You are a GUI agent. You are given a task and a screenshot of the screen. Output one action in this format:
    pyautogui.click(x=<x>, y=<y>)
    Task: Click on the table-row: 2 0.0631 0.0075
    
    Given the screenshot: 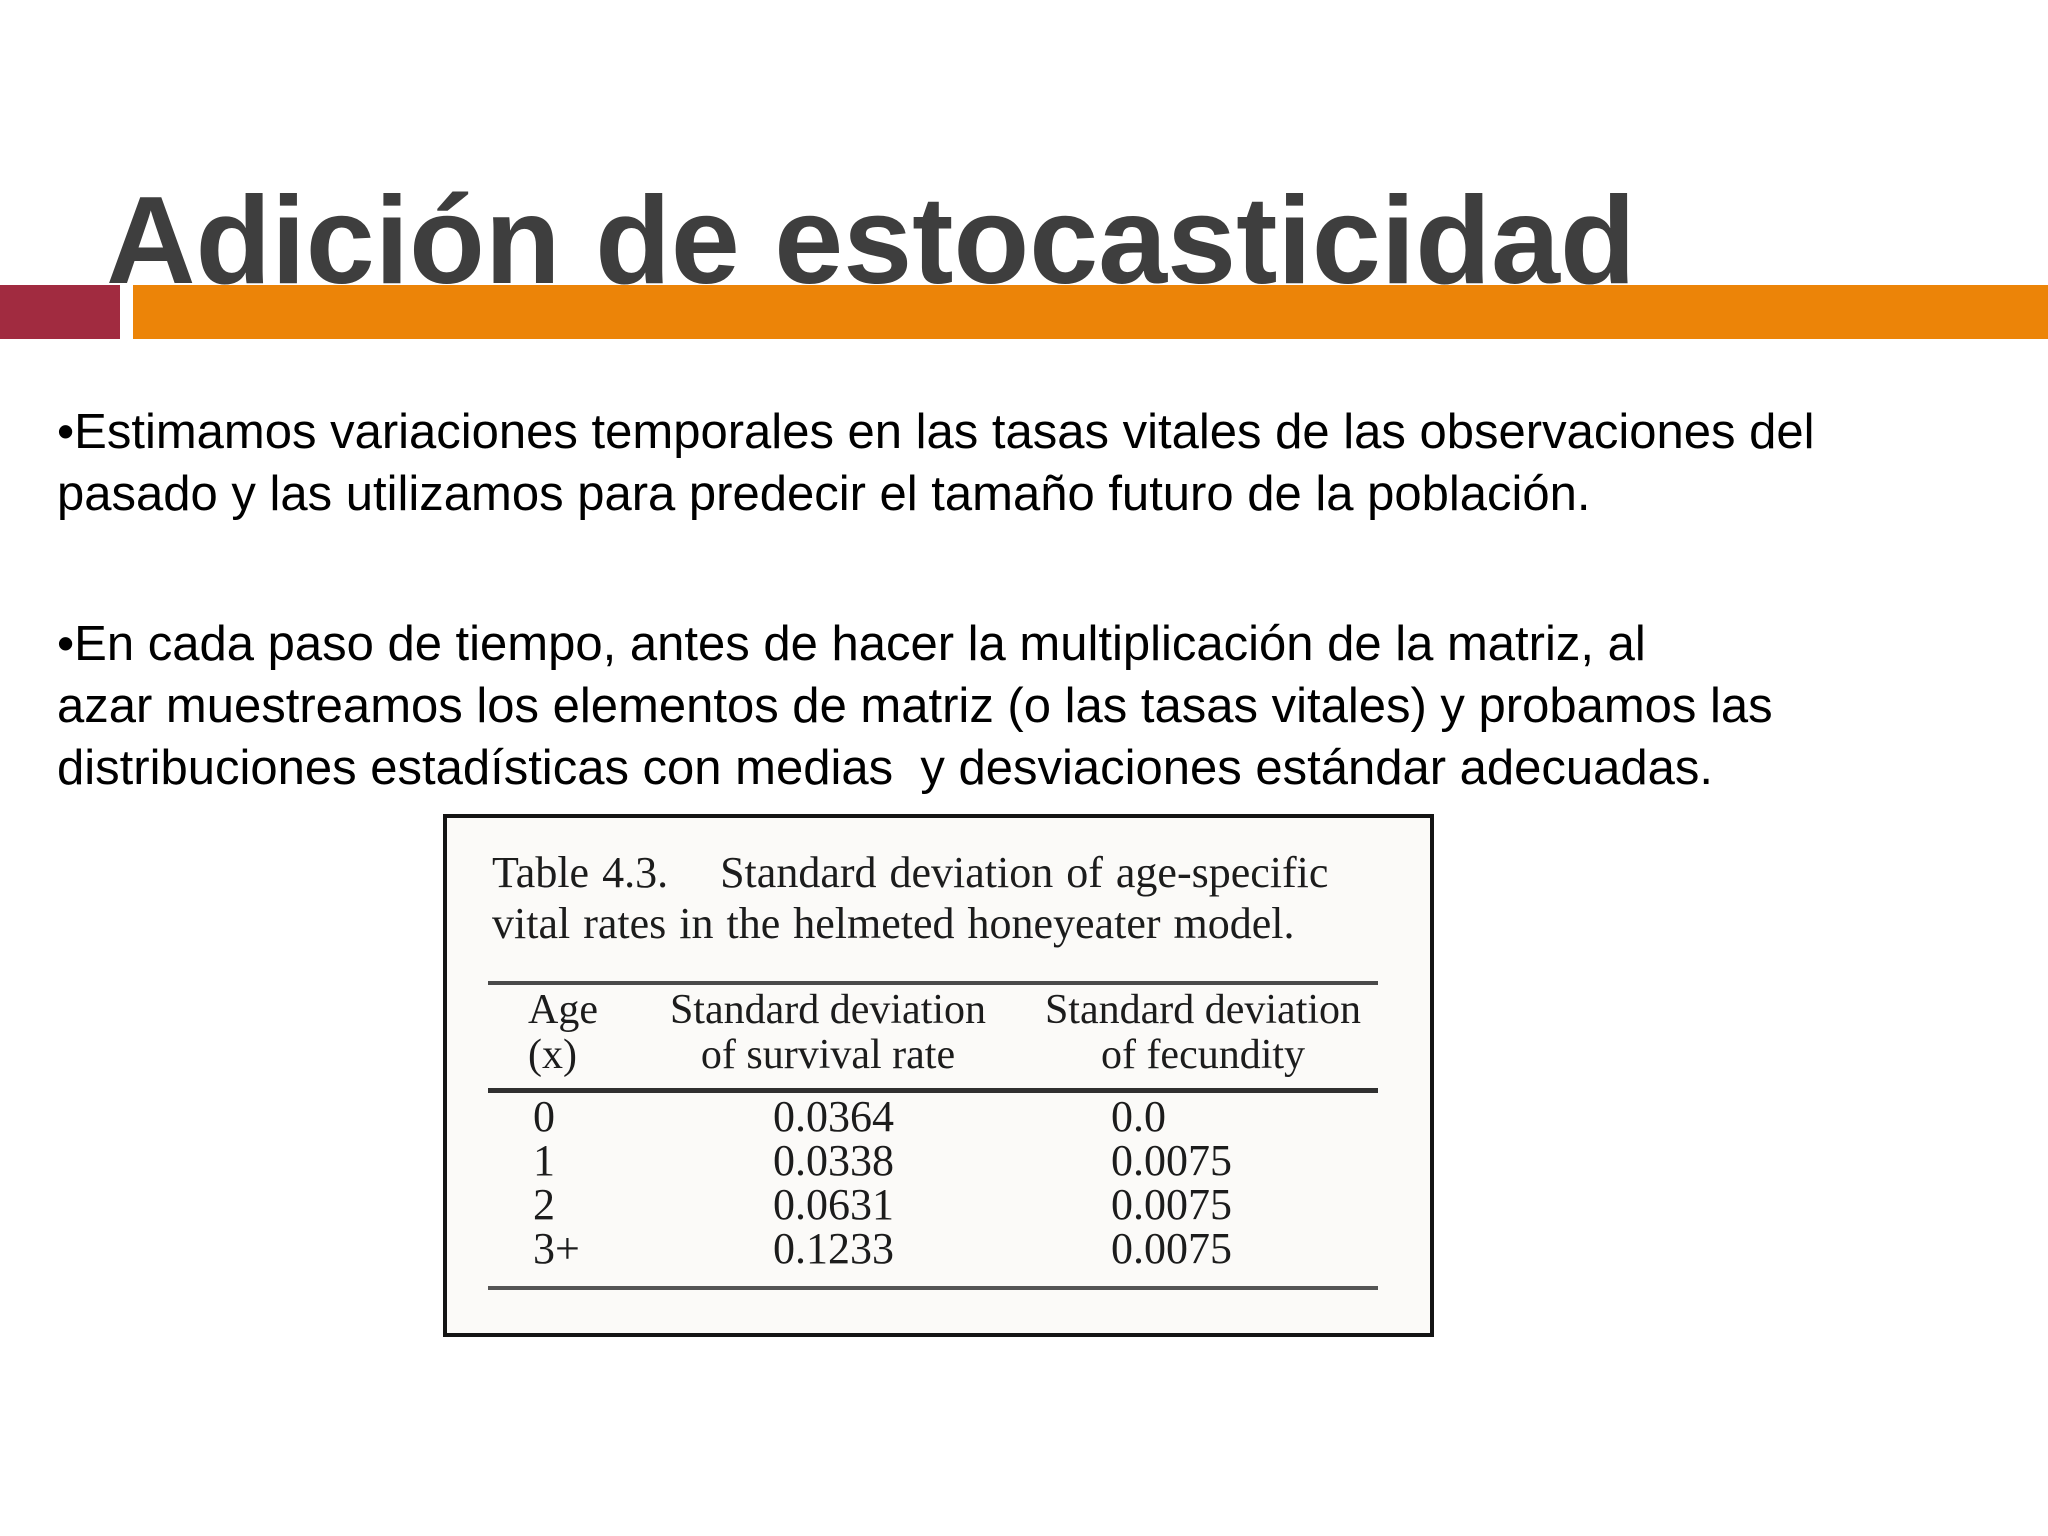 What is the action you would take?
    pyautogui.click(x=938, y=1205)
    